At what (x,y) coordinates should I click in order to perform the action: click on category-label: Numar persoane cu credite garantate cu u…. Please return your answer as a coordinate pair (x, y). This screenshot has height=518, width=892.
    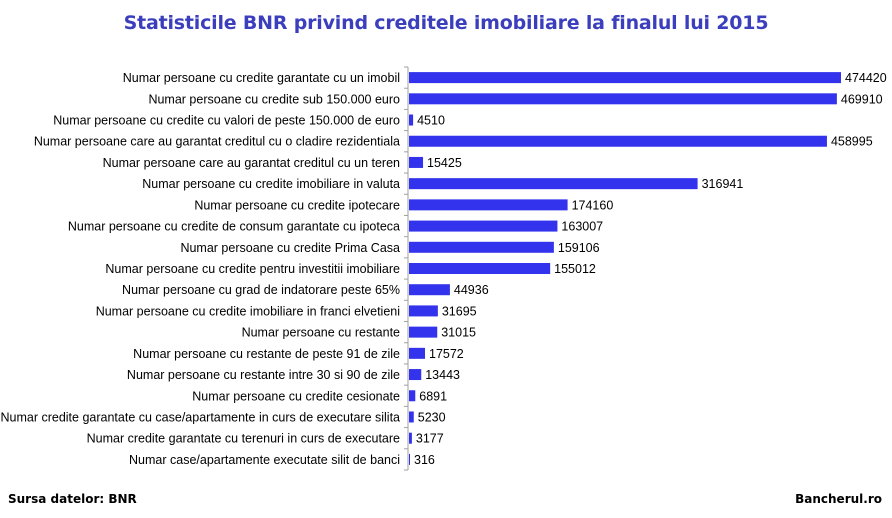
    Looking at the image, I should click on (261, 78).